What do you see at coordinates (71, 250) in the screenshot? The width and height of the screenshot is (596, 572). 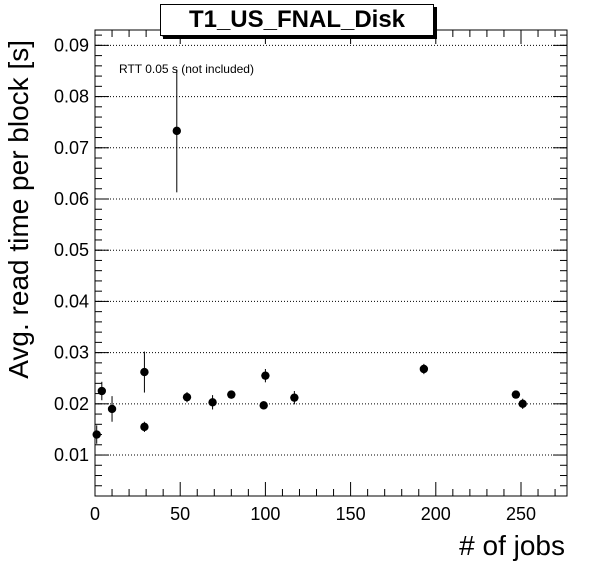 I see `y-tick-label: 0.05` at bounding box center [71, 250].